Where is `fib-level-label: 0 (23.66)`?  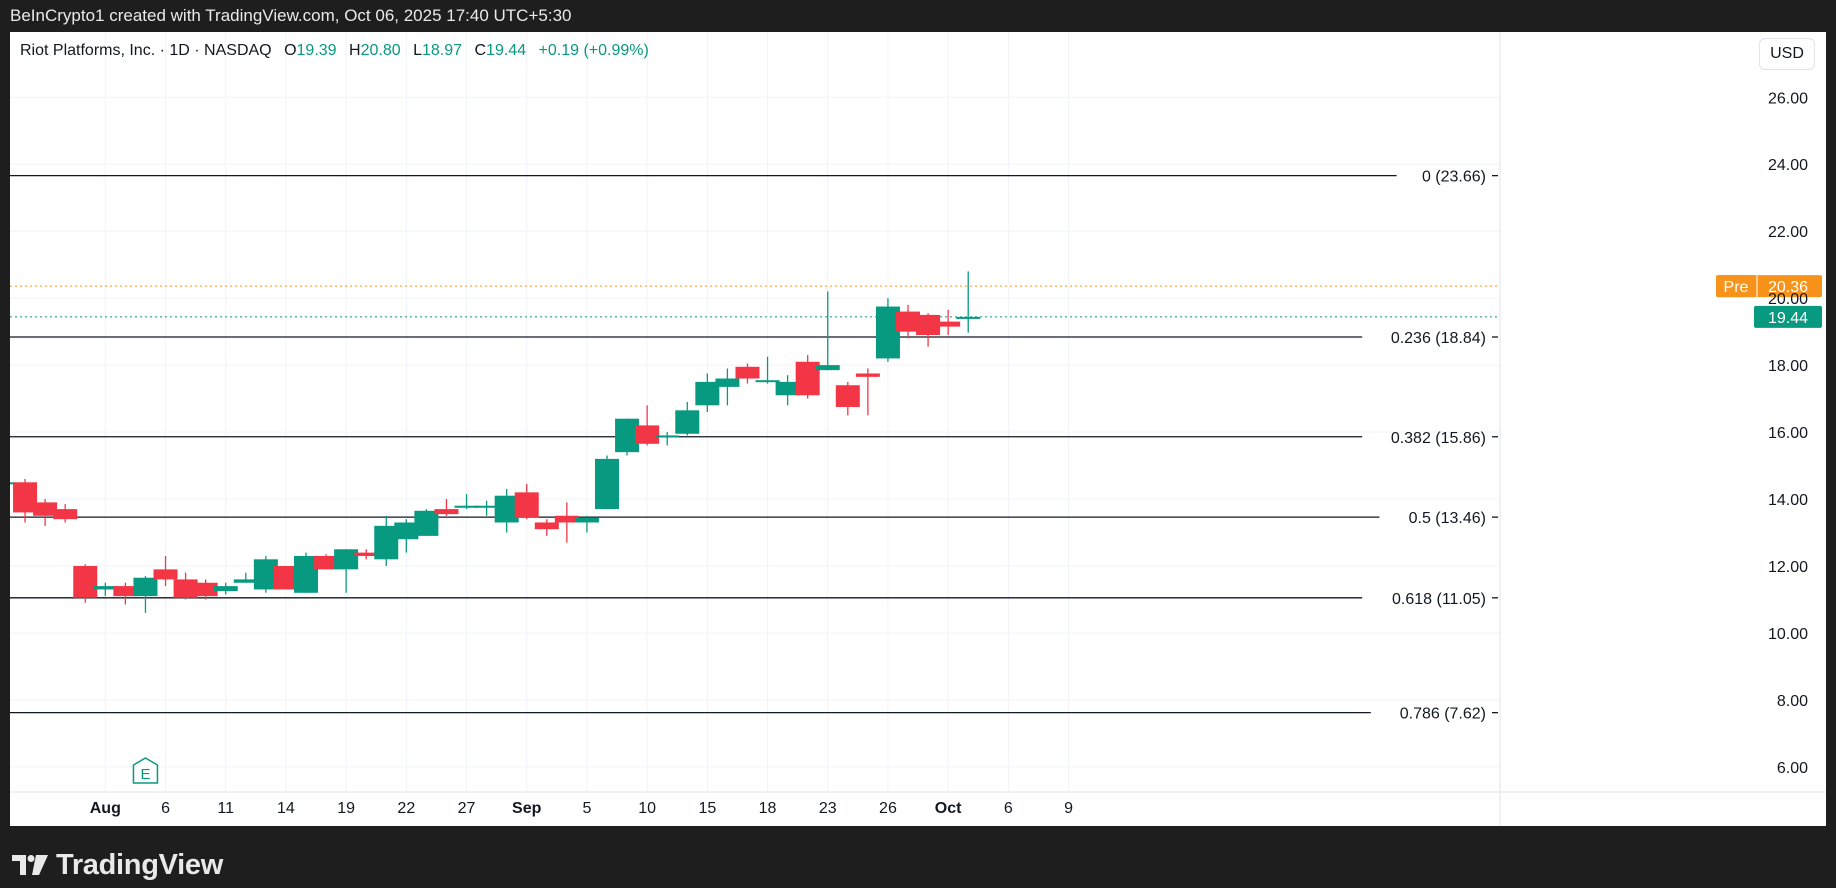 fib-level-label: 0 (23.66) is located at coordinates (1454, 177).